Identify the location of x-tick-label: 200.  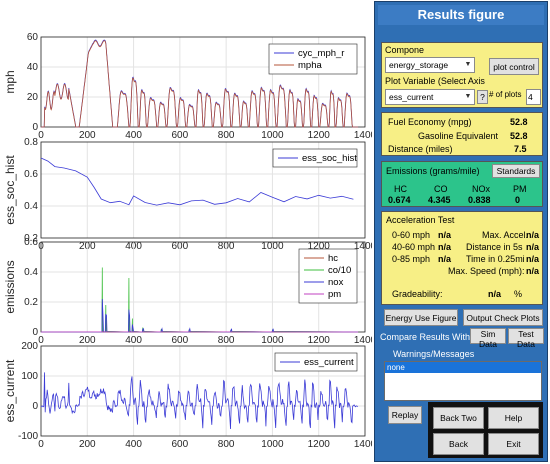
(87, 135).